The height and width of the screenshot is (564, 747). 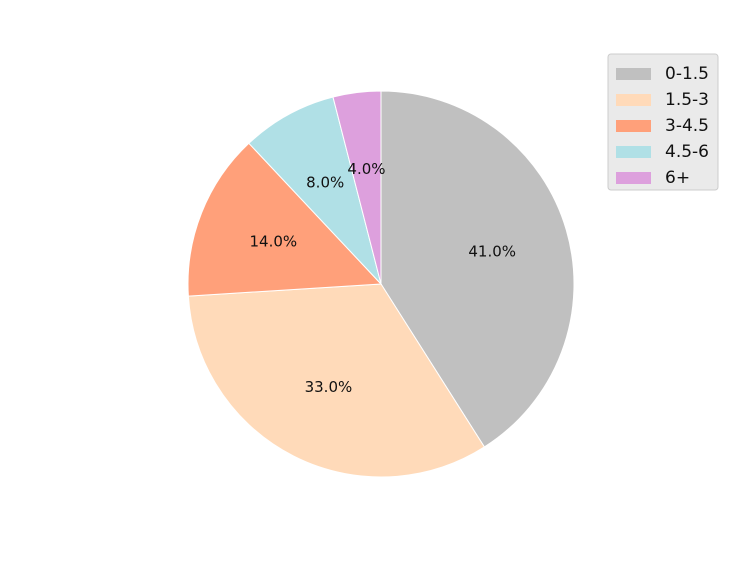 I want to click on legend-swatch-6+, so click(x=633, y=178).